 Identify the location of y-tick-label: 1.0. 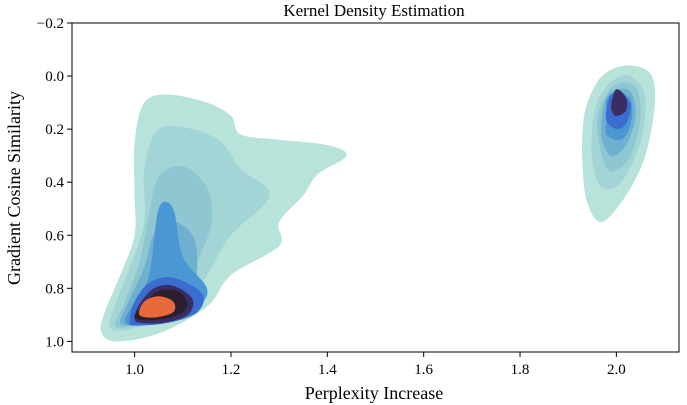
(54, 342).